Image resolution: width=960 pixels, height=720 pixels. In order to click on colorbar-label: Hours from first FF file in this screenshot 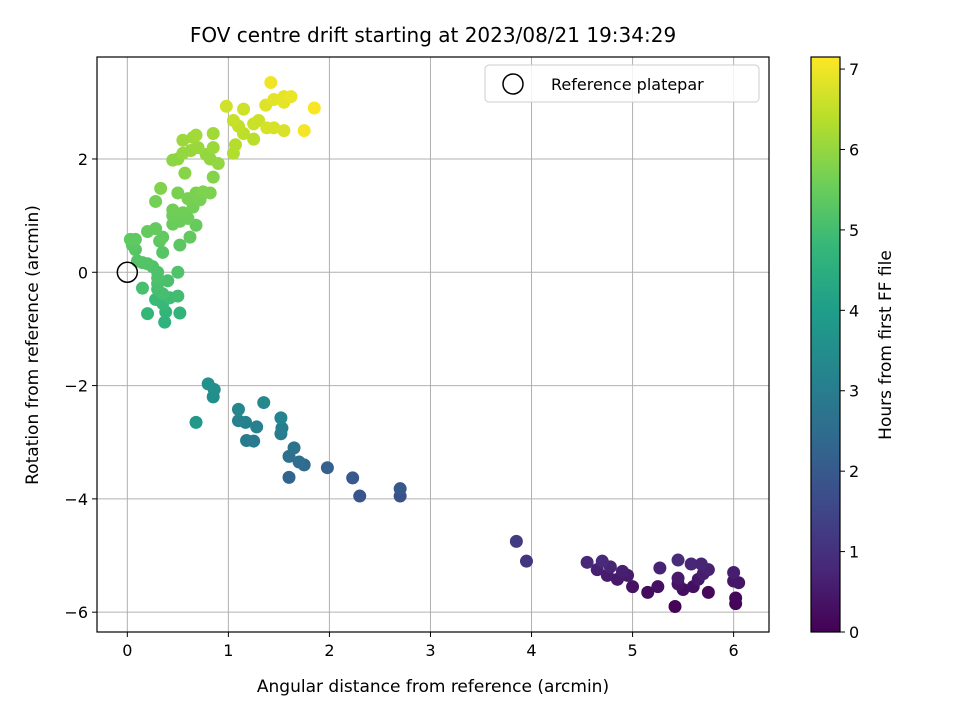, I will do `click(886, 345)`.